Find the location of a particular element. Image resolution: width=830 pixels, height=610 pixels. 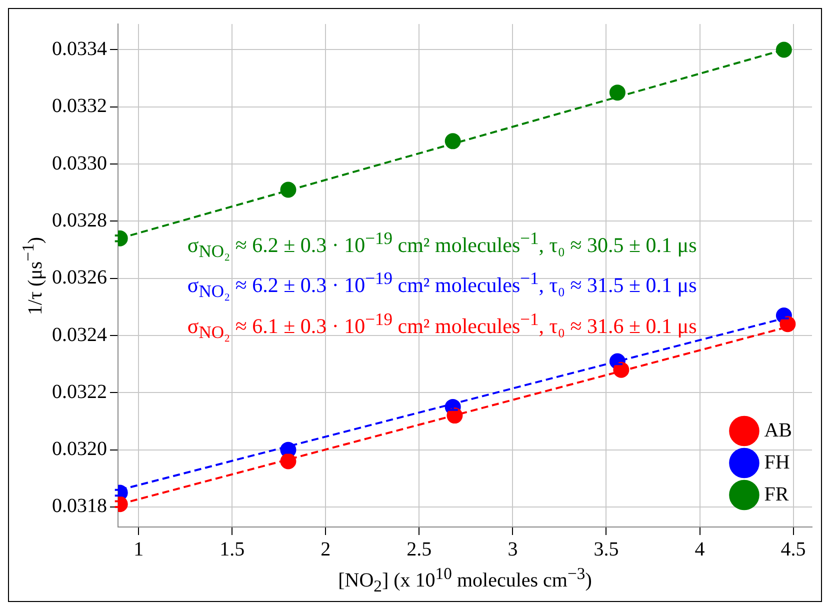

y-tick-label: 0.0326 is located at coordinates (79, 277).